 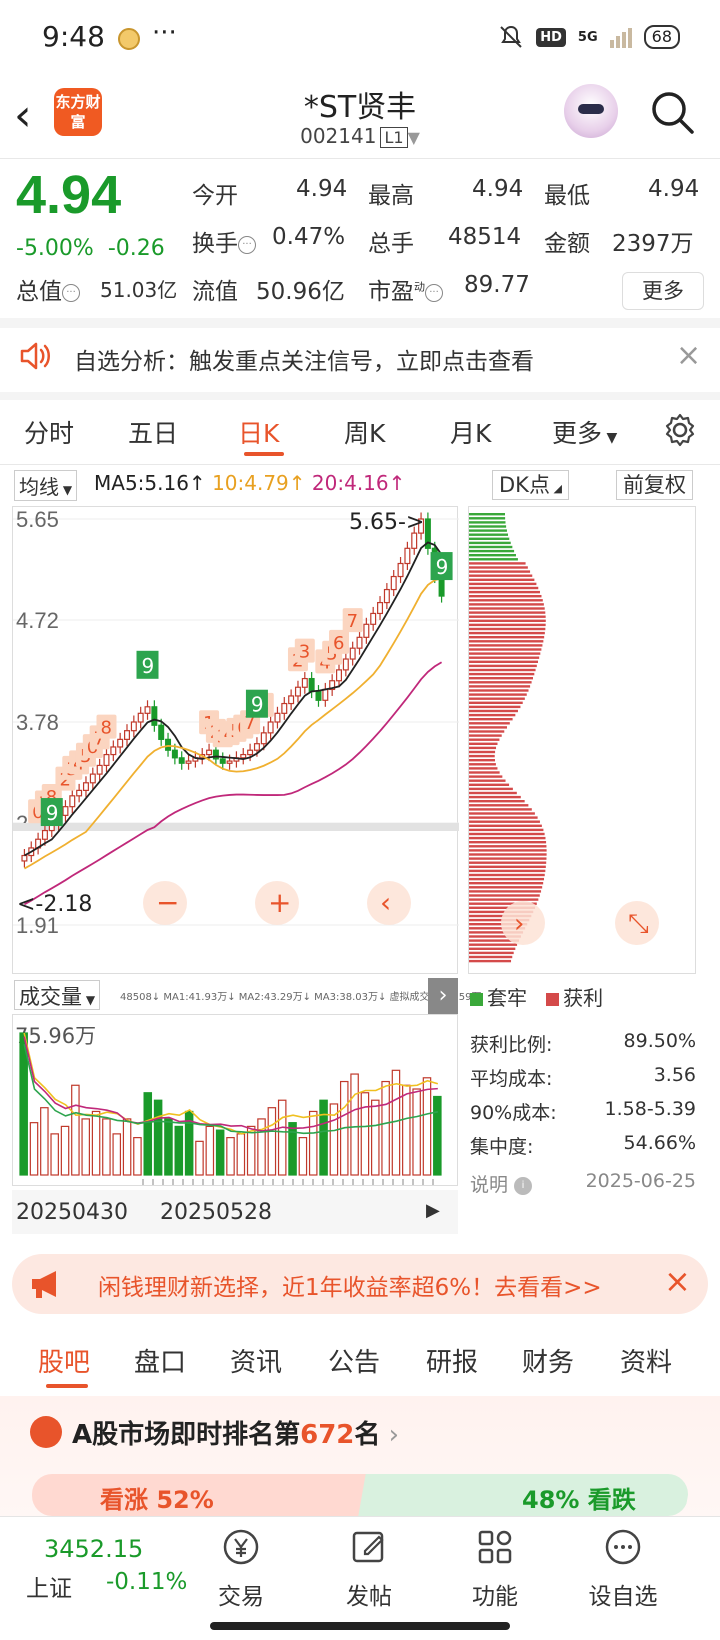 What do you see at coordinates (358, 483) in the screenshot?
I see `ma20-value: 20:4.16↑` at bounding box center [358, 483].